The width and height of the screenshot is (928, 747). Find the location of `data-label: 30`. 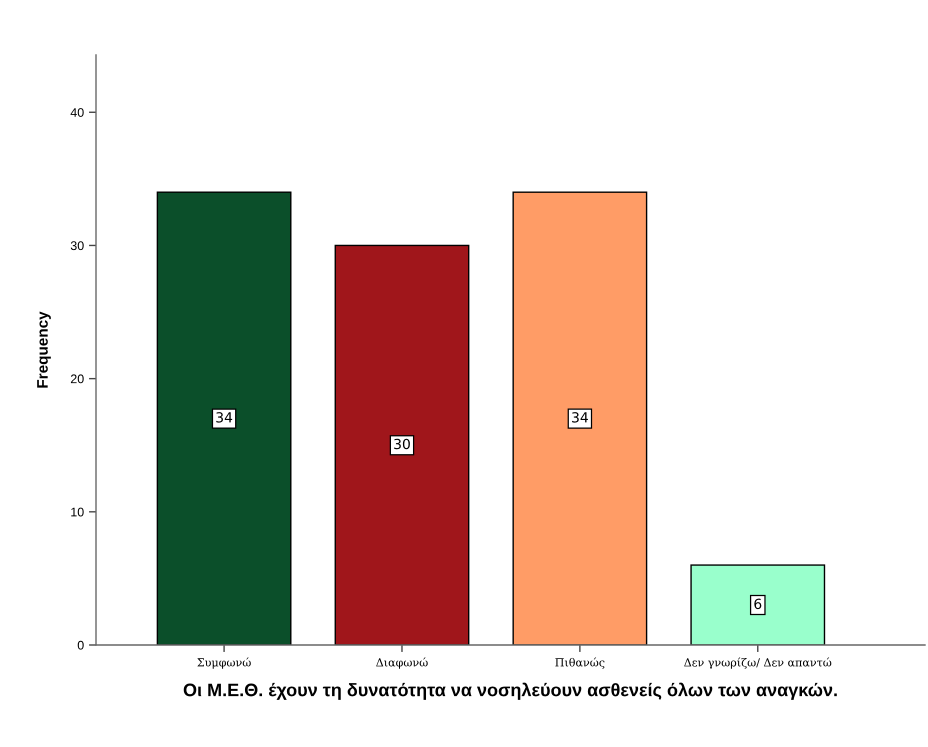

data-label: 30 is located at coordinates (402, 444).